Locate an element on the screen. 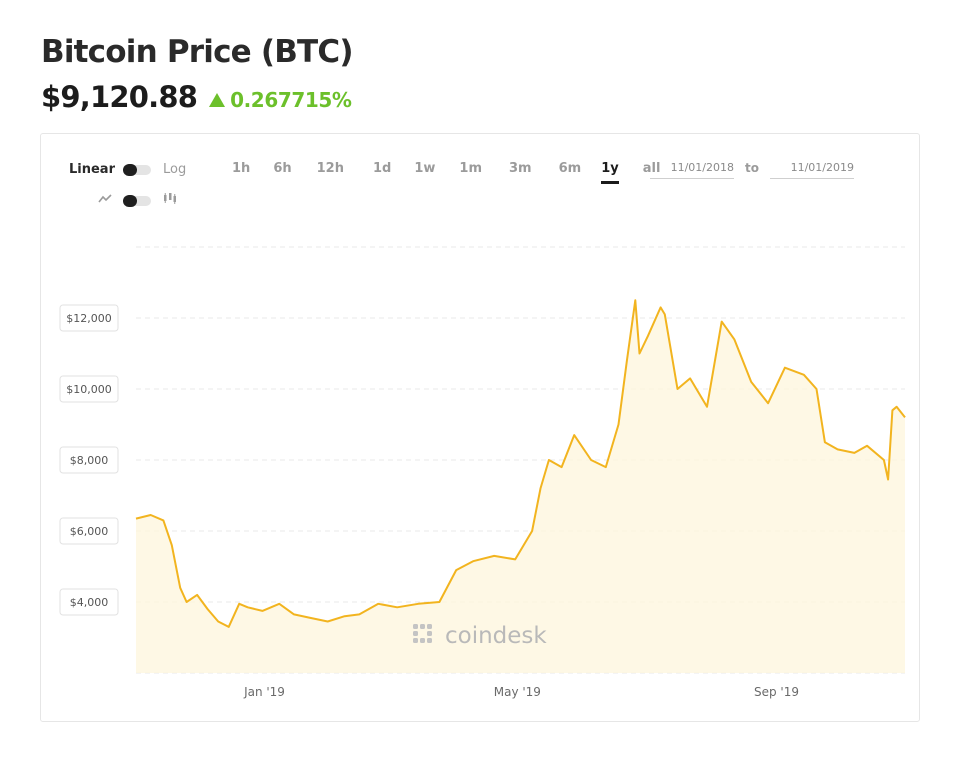 This screenshot has width=959, height=762. range-1h: 1h is located at coordinates (241, 168).